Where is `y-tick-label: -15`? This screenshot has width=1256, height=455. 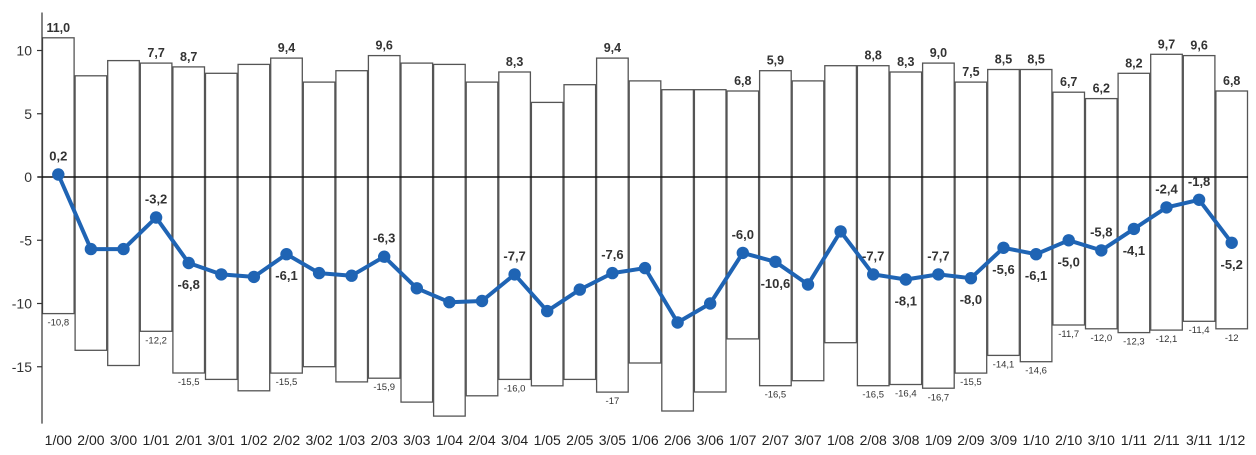 y-tick-label: -15 is located at coordinates (22, 367).